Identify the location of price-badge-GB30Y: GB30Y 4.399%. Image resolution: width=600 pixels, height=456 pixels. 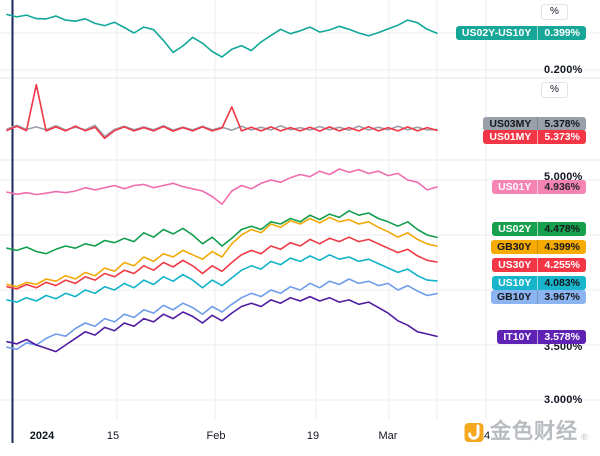
(538, 247).